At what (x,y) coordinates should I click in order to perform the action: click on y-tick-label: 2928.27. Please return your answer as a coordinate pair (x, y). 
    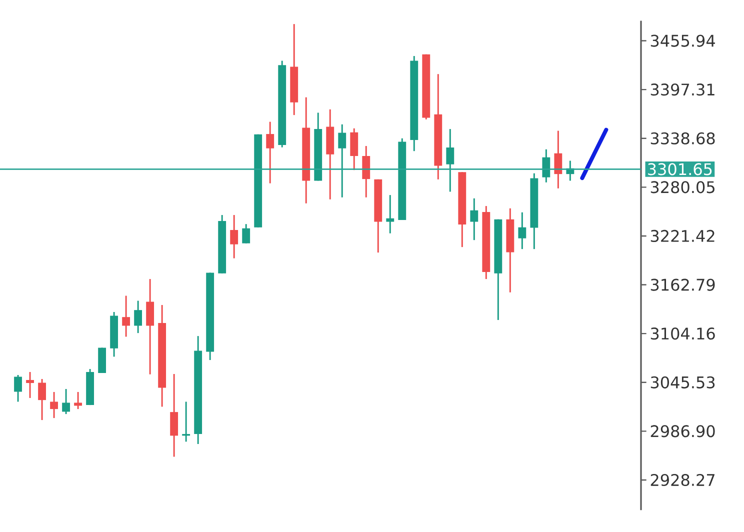
    Looking at the image, I should click on (682, 480).